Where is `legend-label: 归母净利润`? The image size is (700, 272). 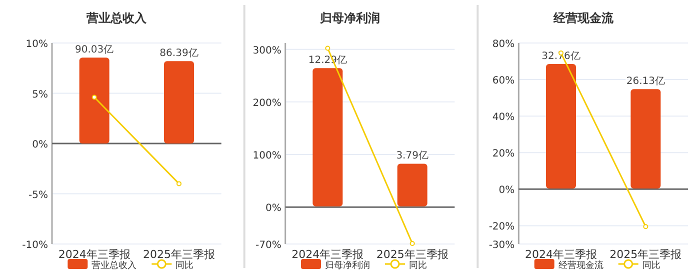
legend-label: 归母净利润 is located at coordinates (347, 265).